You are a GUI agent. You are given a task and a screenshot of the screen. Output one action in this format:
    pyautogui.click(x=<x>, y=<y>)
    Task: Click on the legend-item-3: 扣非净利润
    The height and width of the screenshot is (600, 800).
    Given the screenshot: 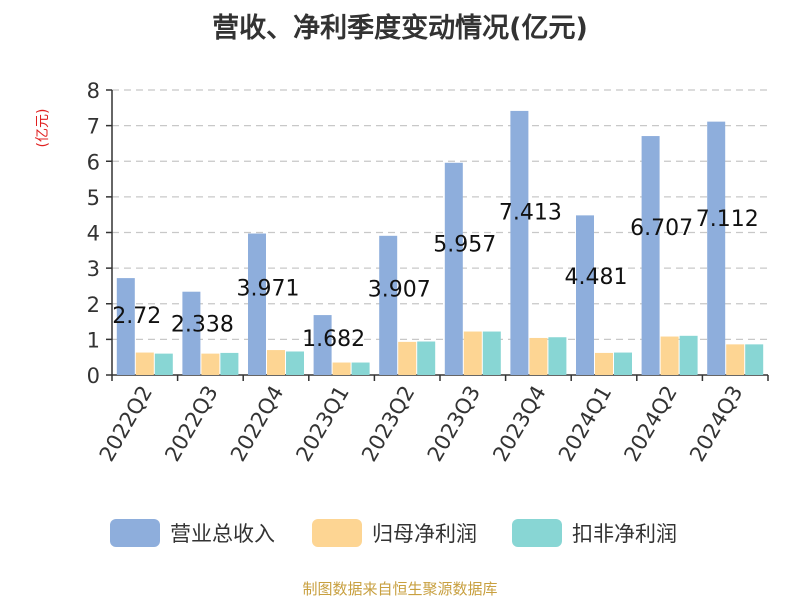 What is the action you would take?
    pyautogui.click(x=594, y=533)
    